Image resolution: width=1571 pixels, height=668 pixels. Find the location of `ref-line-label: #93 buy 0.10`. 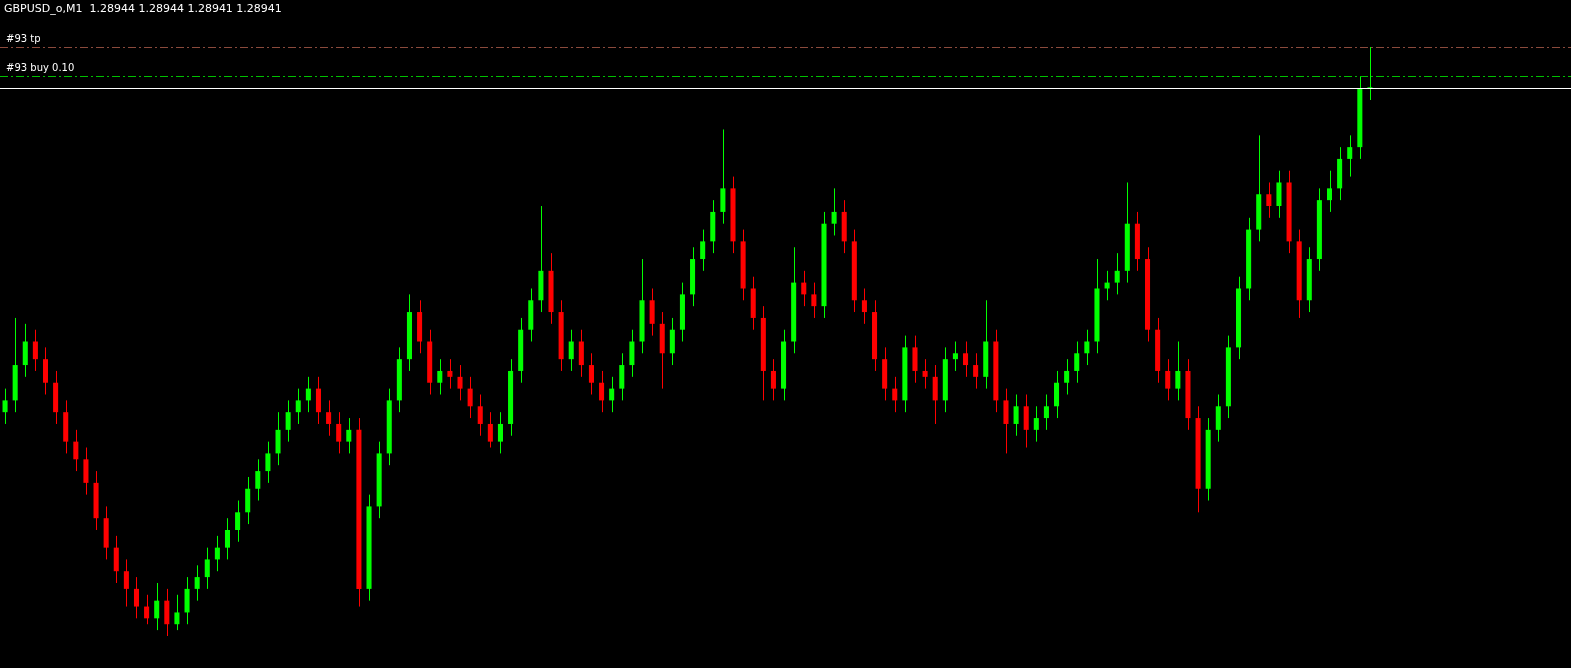

ref-line-label: #93 buy 0.10 is located at coordinates (40, 68).